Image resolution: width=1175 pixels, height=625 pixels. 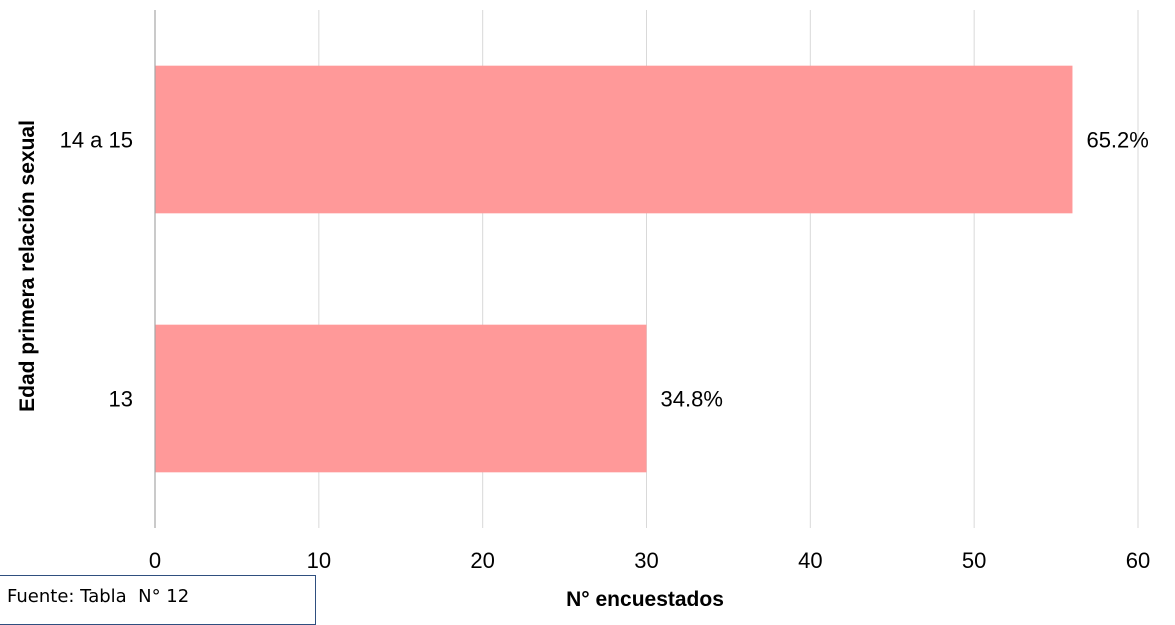 I want to click on source-note-box: Fuente: Tabla N° 12, so click(x=158, y=600).